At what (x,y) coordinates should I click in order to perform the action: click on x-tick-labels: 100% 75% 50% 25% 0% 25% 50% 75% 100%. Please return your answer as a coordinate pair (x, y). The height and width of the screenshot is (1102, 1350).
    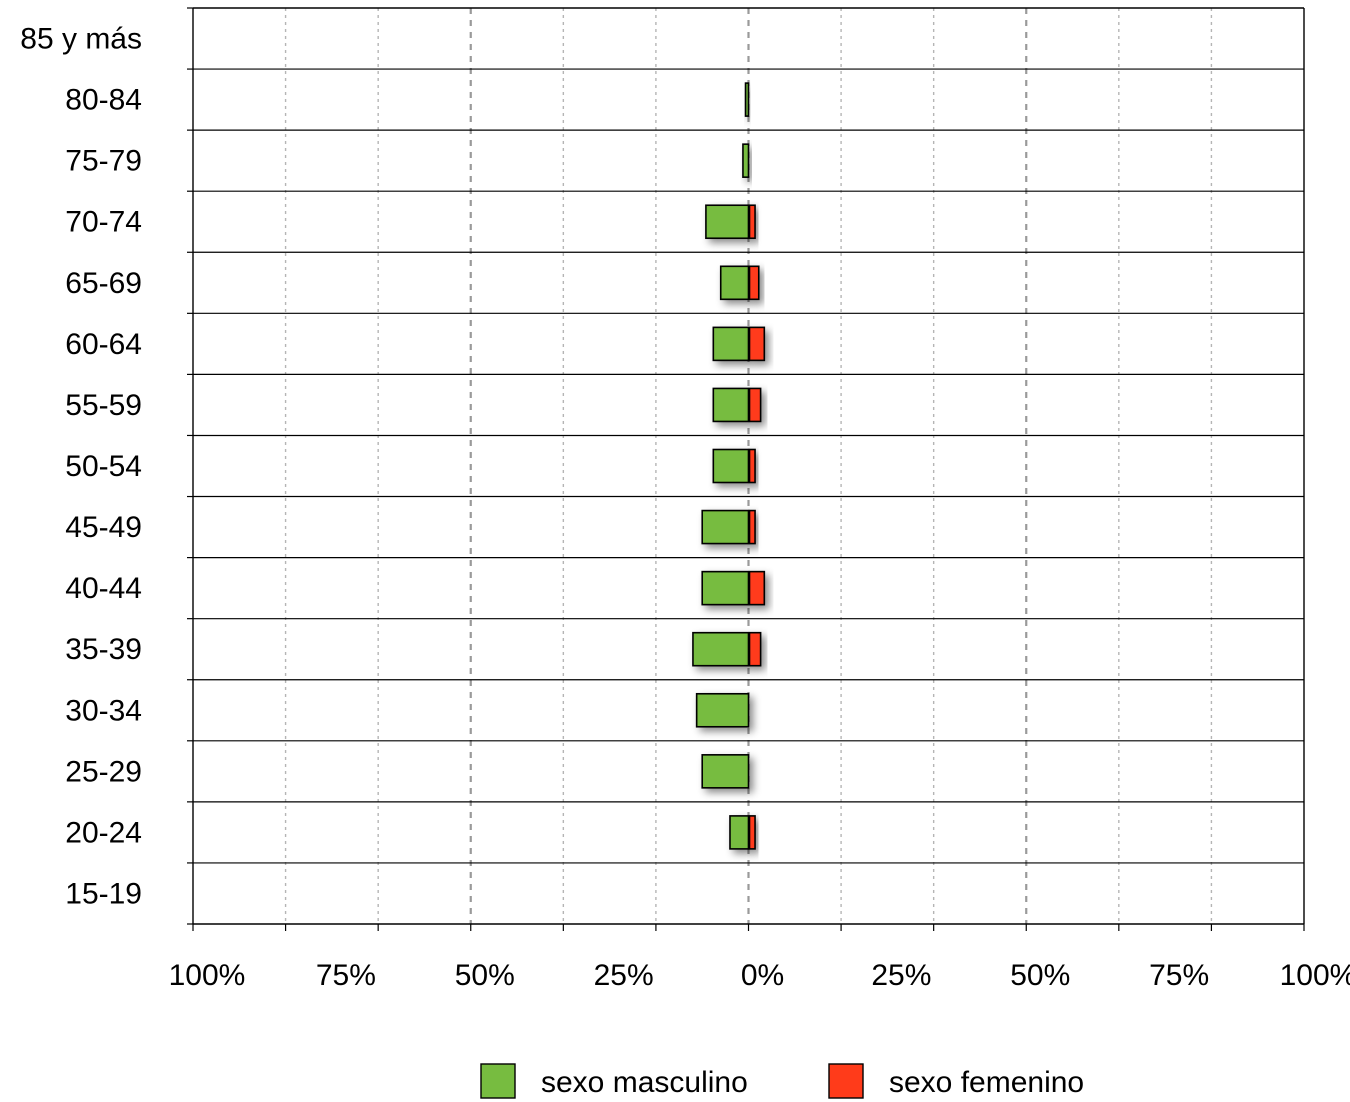
    Looking at the image, I should click on (759, 975).